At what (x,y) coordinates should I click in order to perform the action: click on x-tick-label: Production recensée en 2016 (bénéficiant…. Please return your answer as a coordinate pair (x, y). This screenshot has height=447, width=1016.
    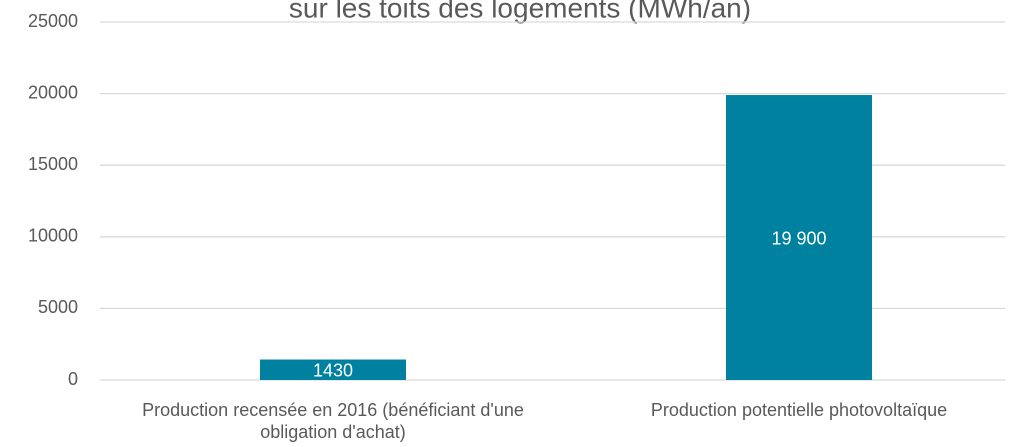
    Looking at the image, I should click on (333, 421).